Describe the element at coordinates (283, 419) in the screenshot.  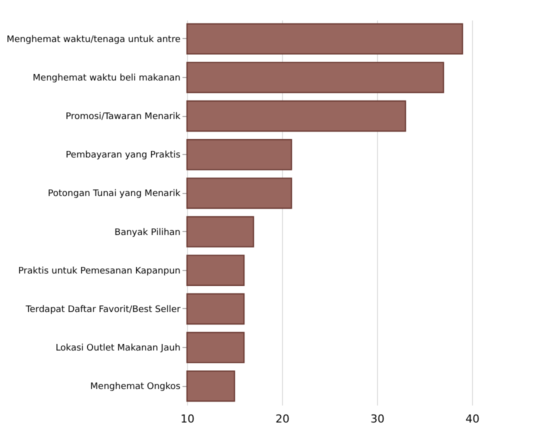
I see `x-tick-label: 20` at that location.